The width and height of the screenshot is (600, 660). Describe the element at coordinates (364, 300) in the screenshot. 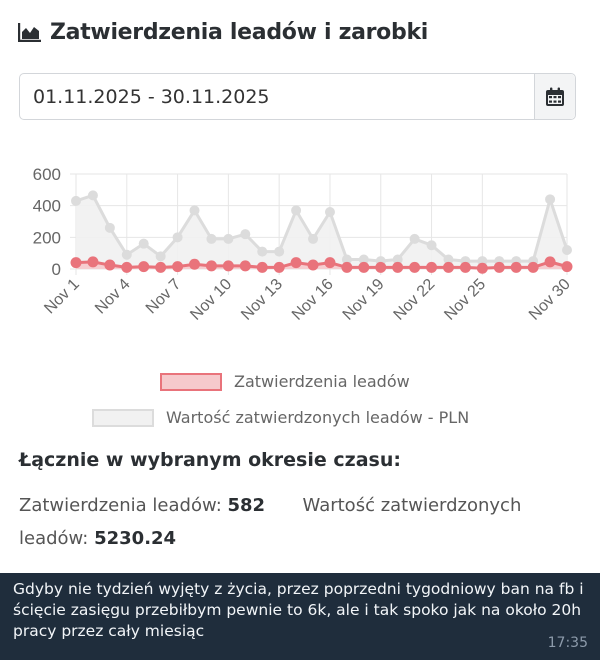

I see `x-tick-label: Nov 19` at that location.